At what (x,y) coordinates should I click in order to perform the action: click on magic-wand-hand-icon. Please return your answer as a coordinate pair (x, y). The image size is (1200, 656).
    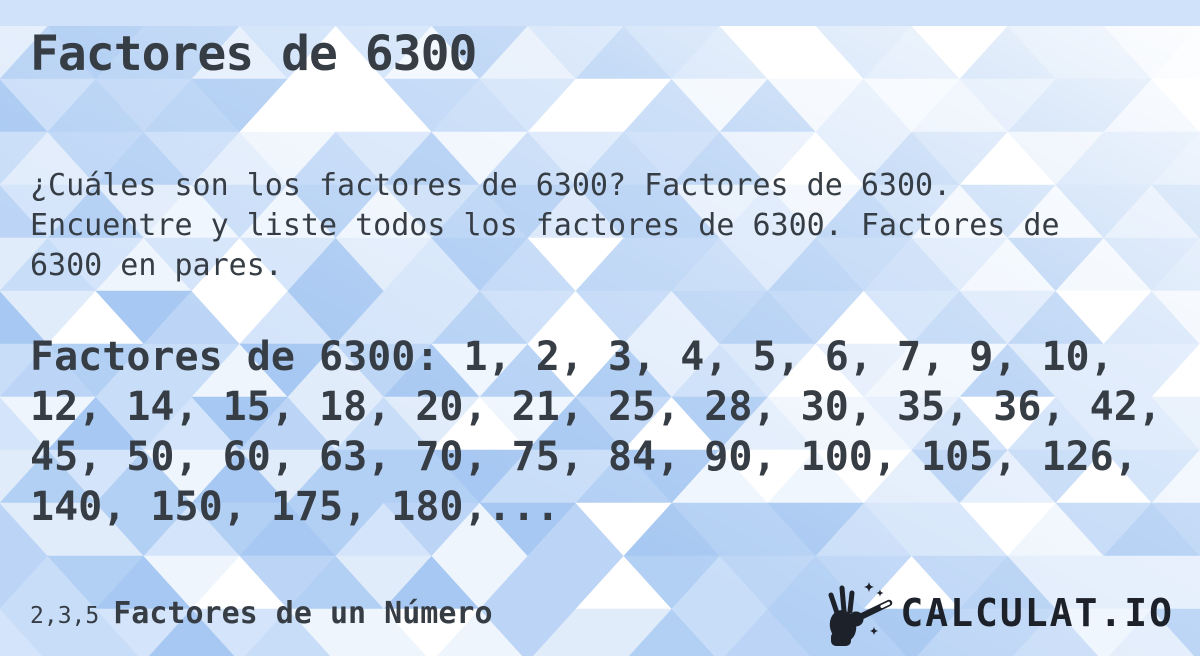
    Looking at the image, I should click on (860, 613).